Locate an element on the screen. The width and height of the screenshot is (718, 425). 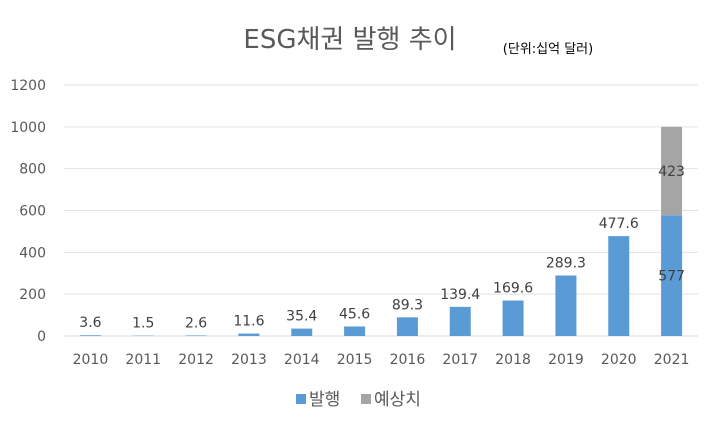
legend-label-1: 예상치 is located at coordinates (397, 400).